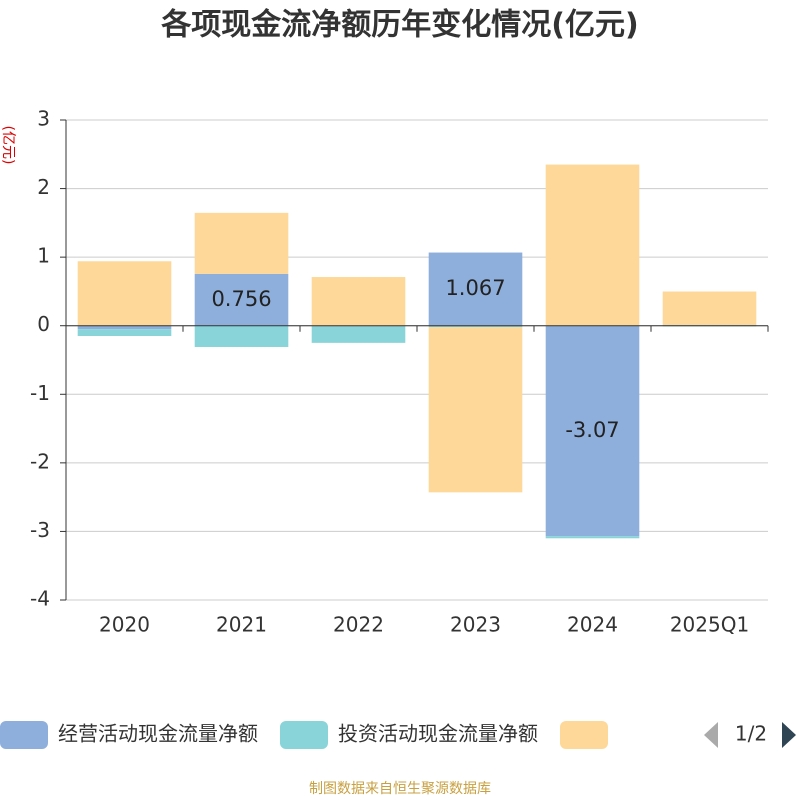 Image resolution: width=800 pixels, height=800 pixels. What do you see at coordinates (400, 789) in the screenshot?
I see `source: 制图数据来自恒生聚源数据库` at bounding box center [400, 789].